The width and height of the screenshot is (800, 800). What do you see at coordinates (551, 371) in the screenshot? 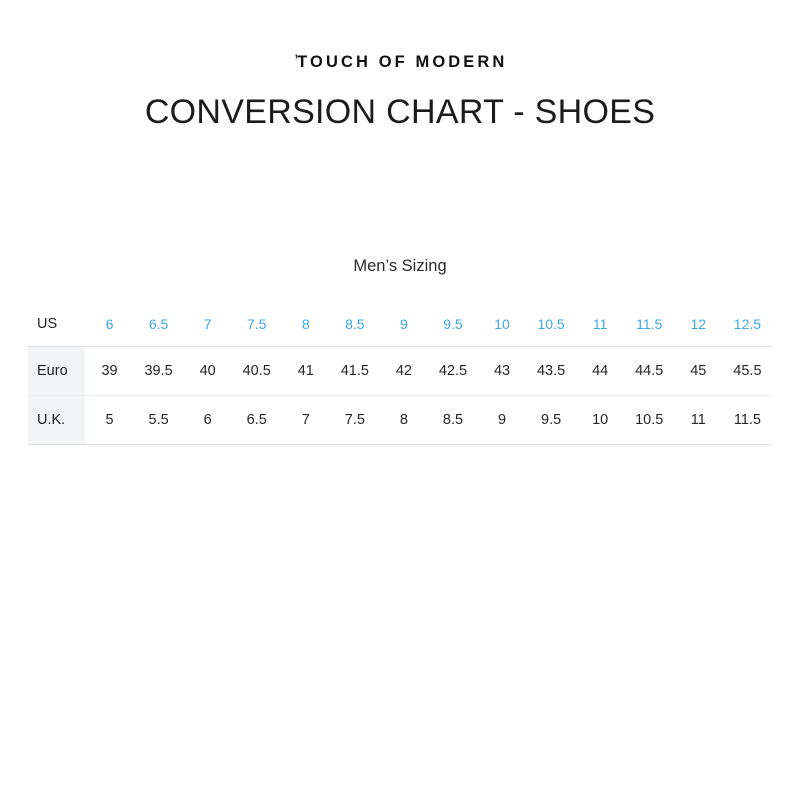
I see `cell-euro-9: 43.5` at bounding box center [551, 371].